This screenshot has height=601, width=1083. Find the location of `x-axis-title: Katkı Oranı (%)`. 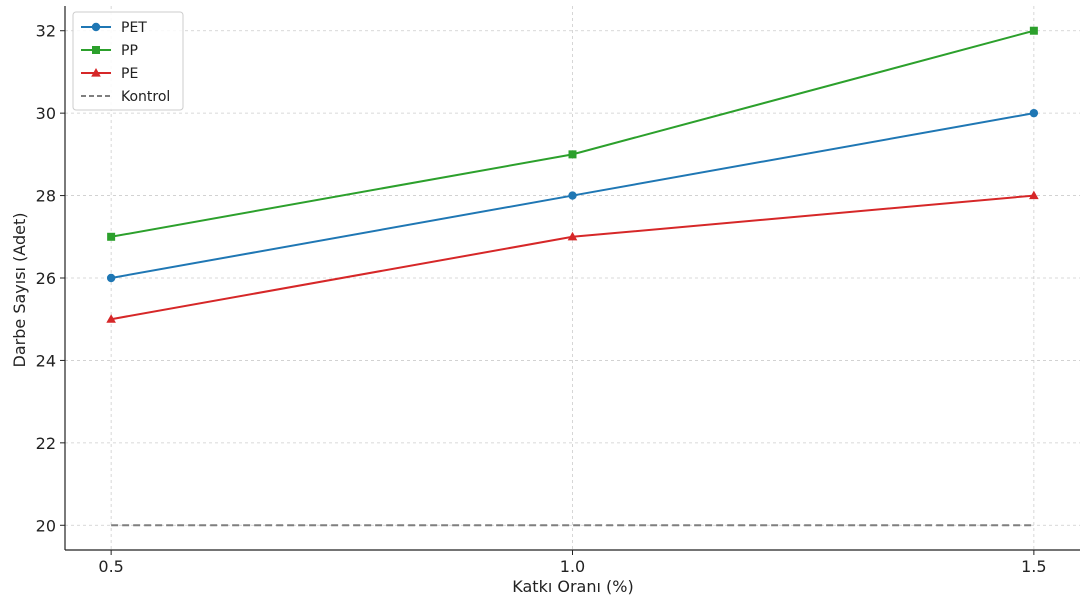

x-axis-title: Katkı Oranı (%) is located at coordinates (572, 586).